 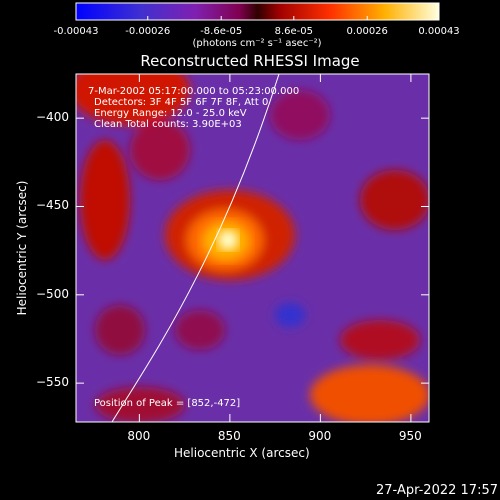 What do you see at coordinates (257, 43) in the screenshot?
I see `colorbar-unit: (photons cm⁻² s⁻¹ asec⁻²)` at bounding box center [257, 43].